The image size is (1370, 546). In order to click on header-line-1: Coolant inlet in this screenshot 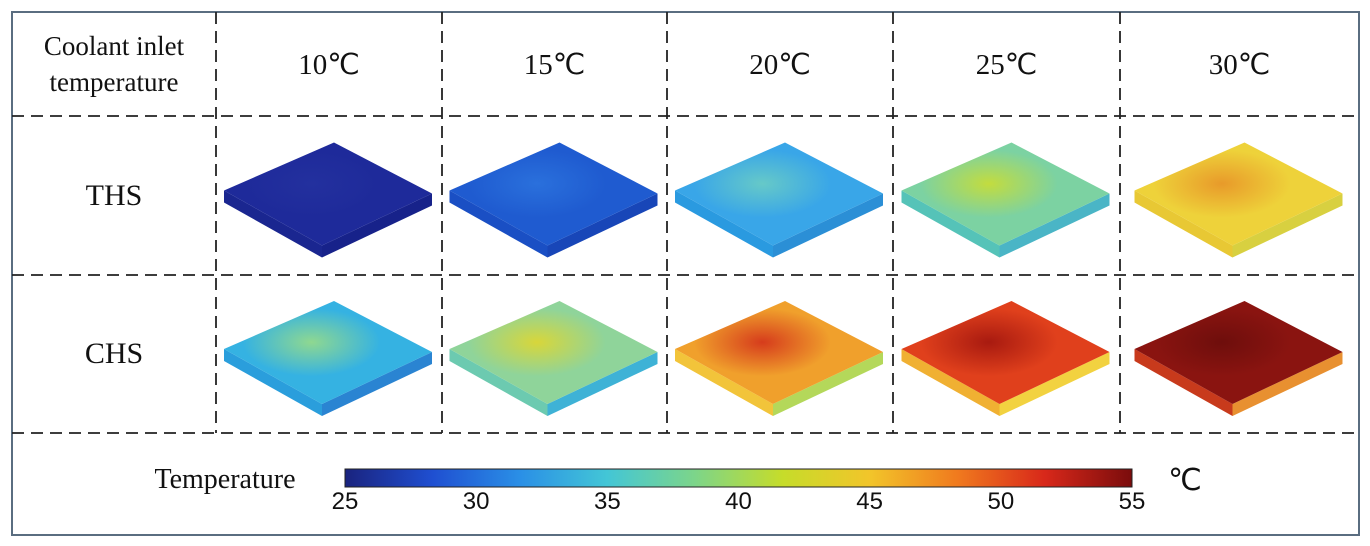, I will do `click(114, 46)`.